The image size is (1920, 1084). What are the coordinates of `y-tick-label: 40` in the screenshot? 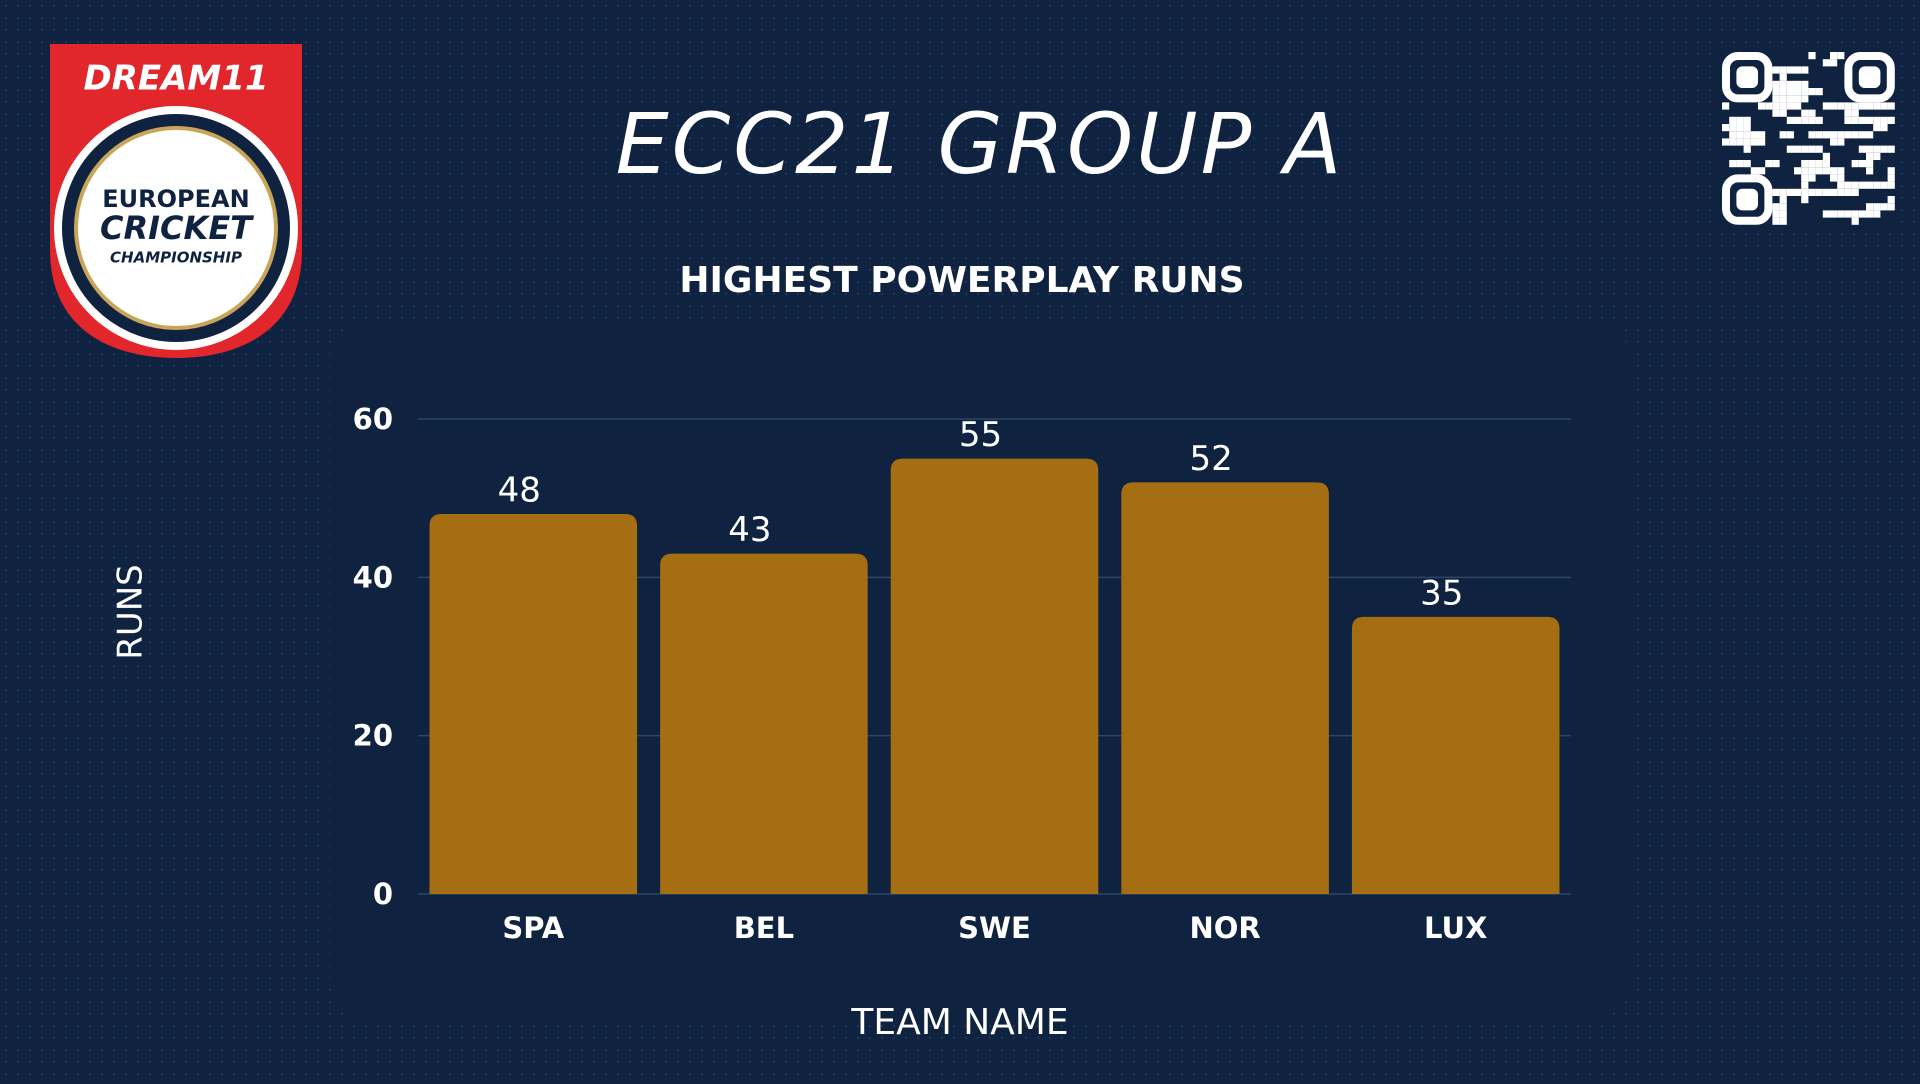 It's located at (373, 577).